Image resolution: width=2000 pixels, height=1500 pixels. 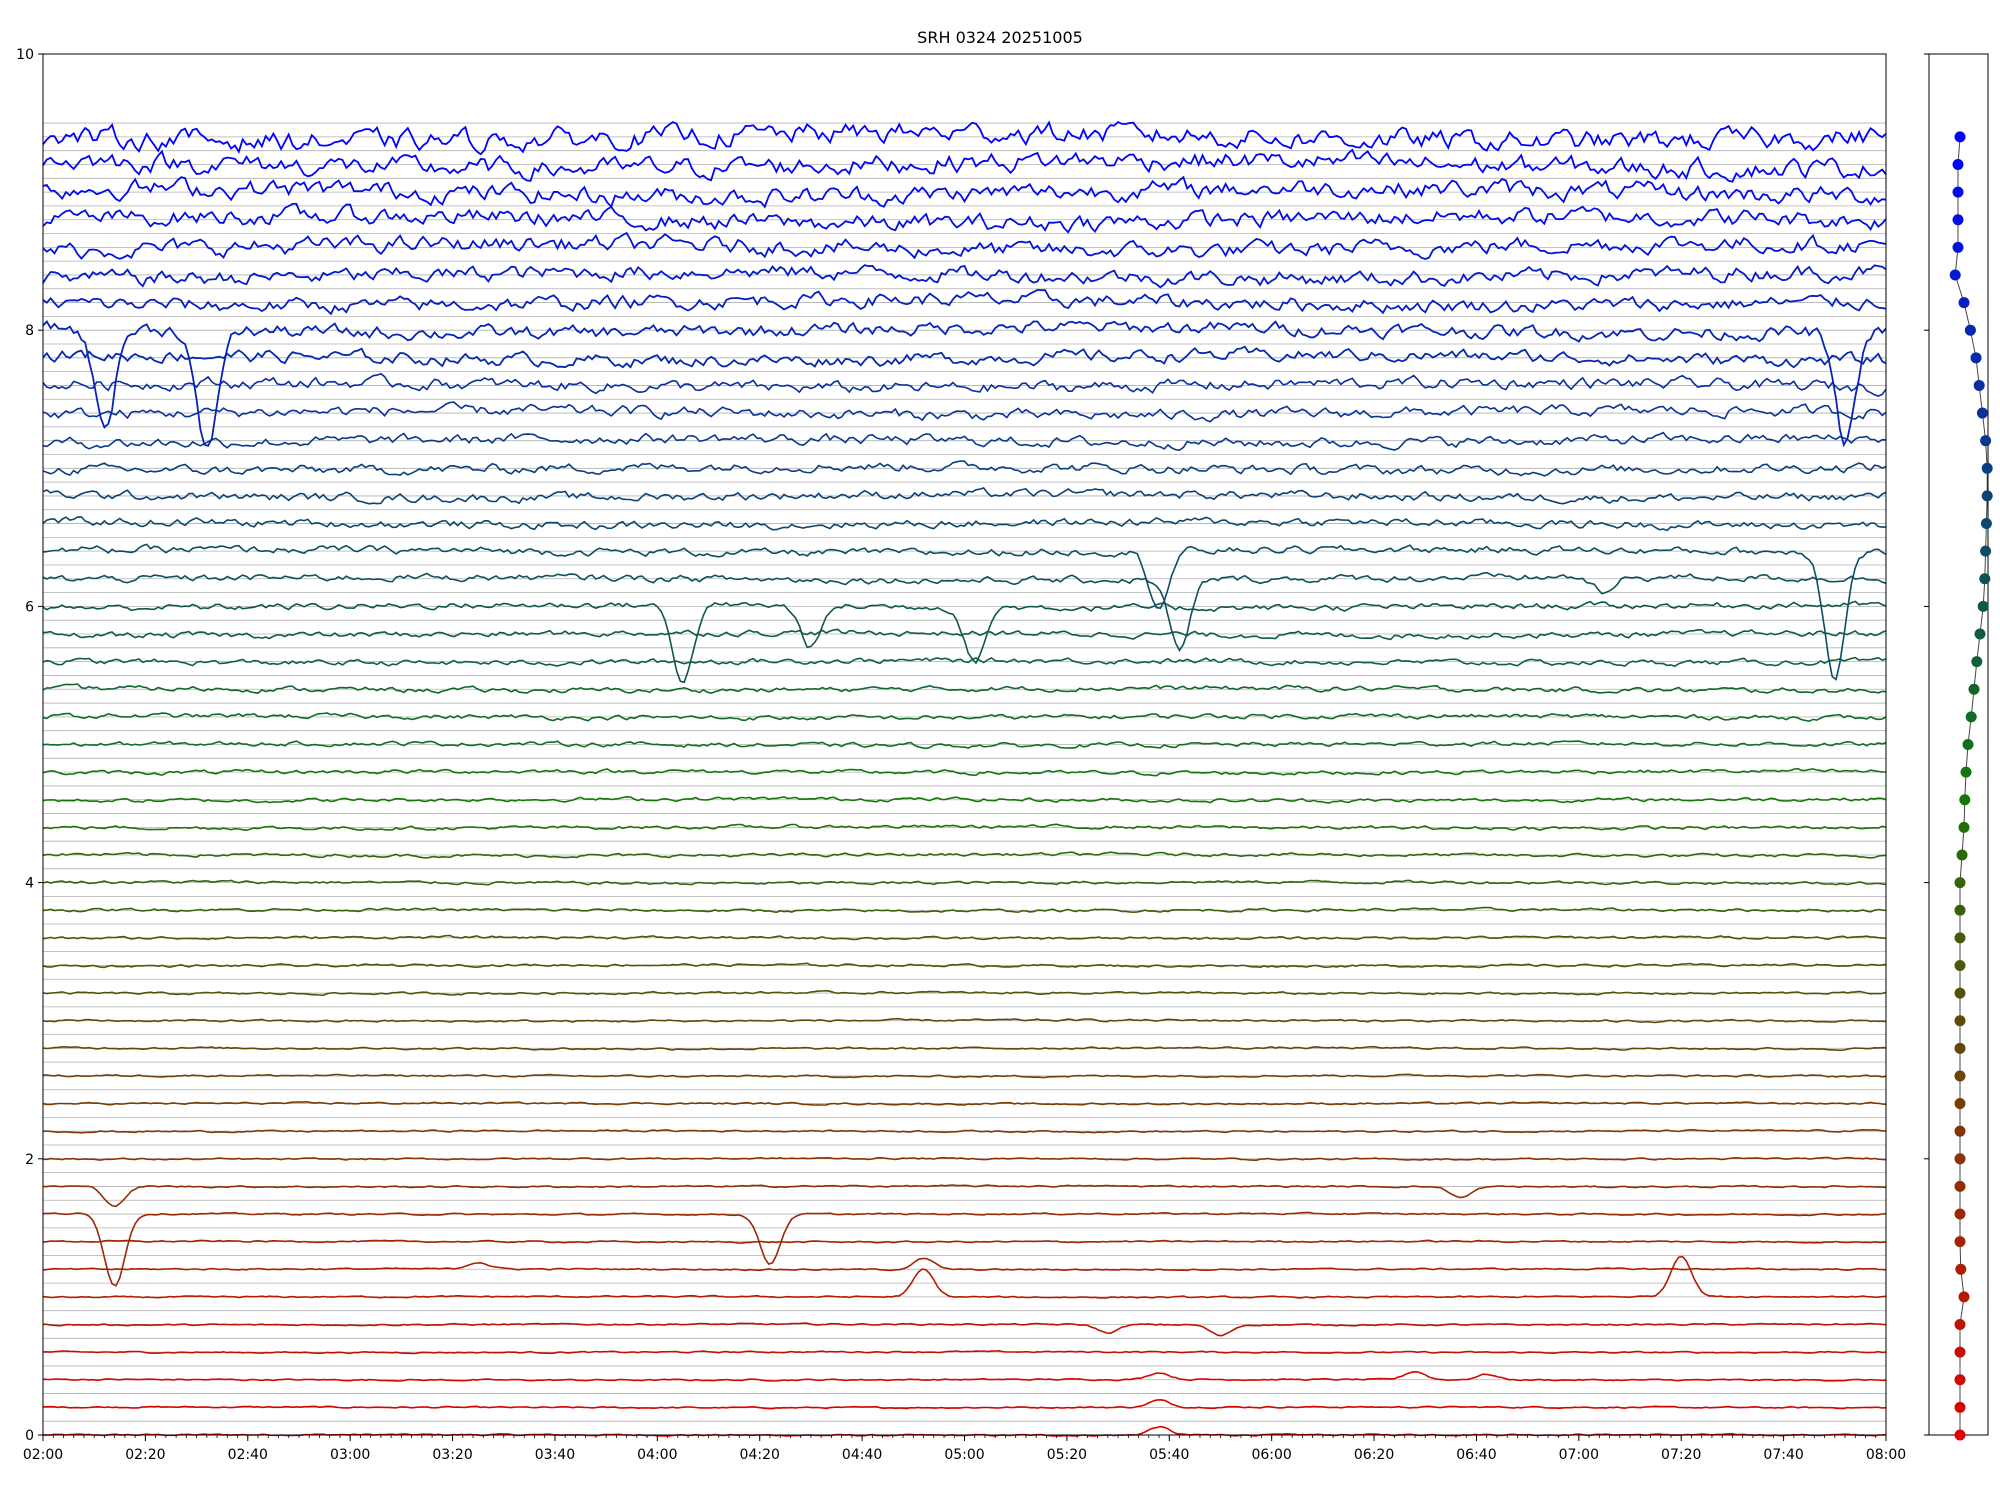 What do you see at coordinates (657, 1455) in the screenshot?
I see `x-tick-label: 04:00` at bounding box center [657, 1455].